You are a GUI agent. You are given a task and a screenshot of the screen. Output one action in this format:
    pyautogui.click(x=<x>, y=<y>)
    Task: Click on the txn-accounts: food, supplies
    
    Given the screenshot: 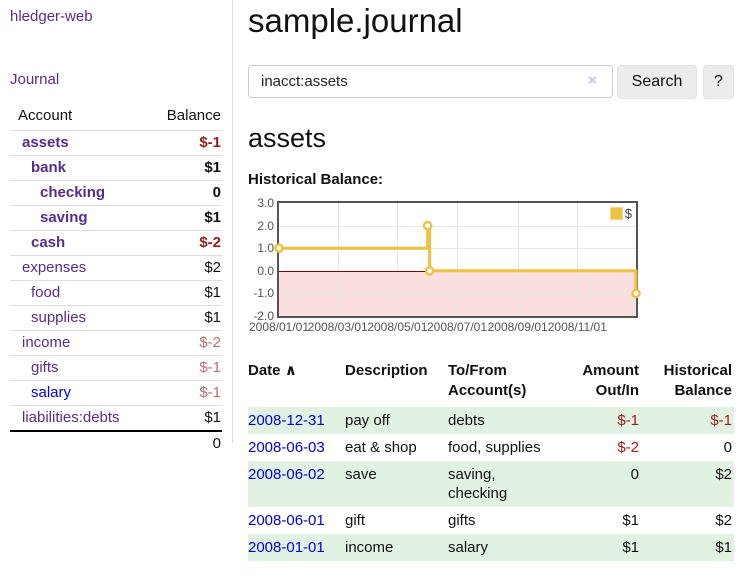 What is the action you would take?
    pyautogui.click(x=494, y=447)
    